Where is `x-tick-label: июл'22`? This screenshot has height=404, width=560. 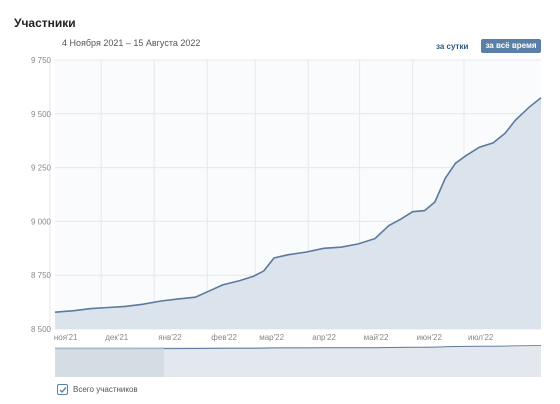
x-tick-label: июл'22 is located at coordinates (481, 337).